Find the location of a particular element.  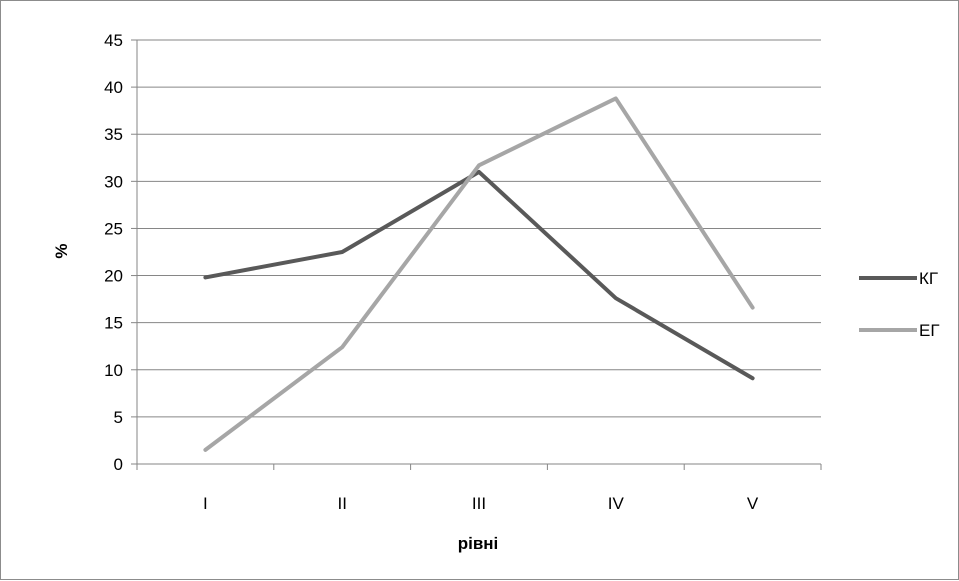

legend-label: КГ is located at coordinates (928, 278).